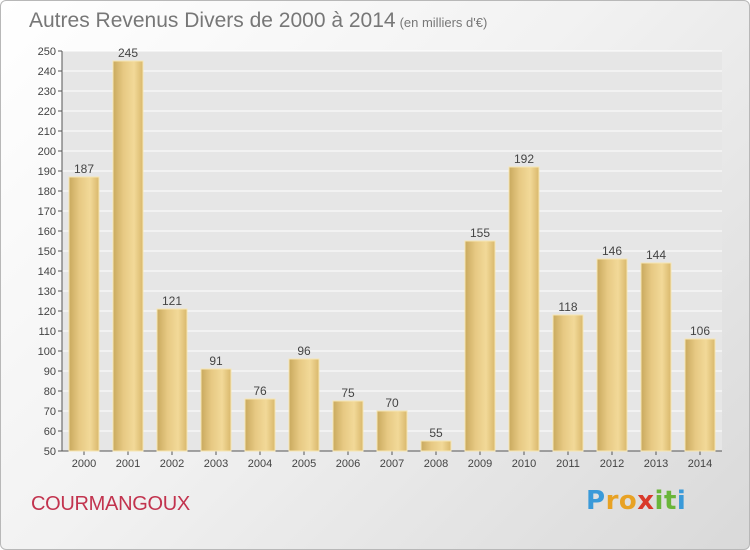 This screenshot has width=750, height=550. I want to click on bar-value-label: 75, so click(348, 393).